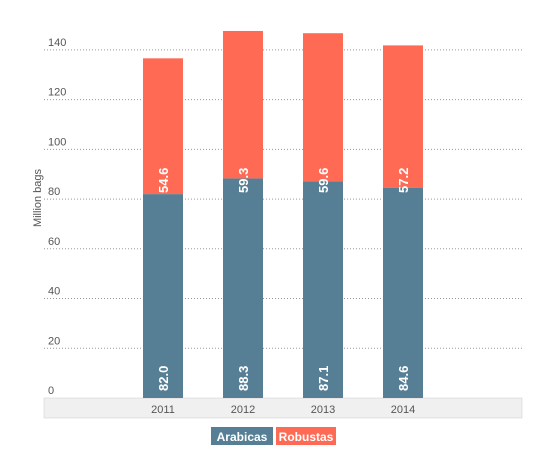 The height and width of the screenshot is (456, 550). What do you see at coordinates (57, 142) in the screenshot?
I see `y-tick-label: 100` at bounding box center [57, 142].